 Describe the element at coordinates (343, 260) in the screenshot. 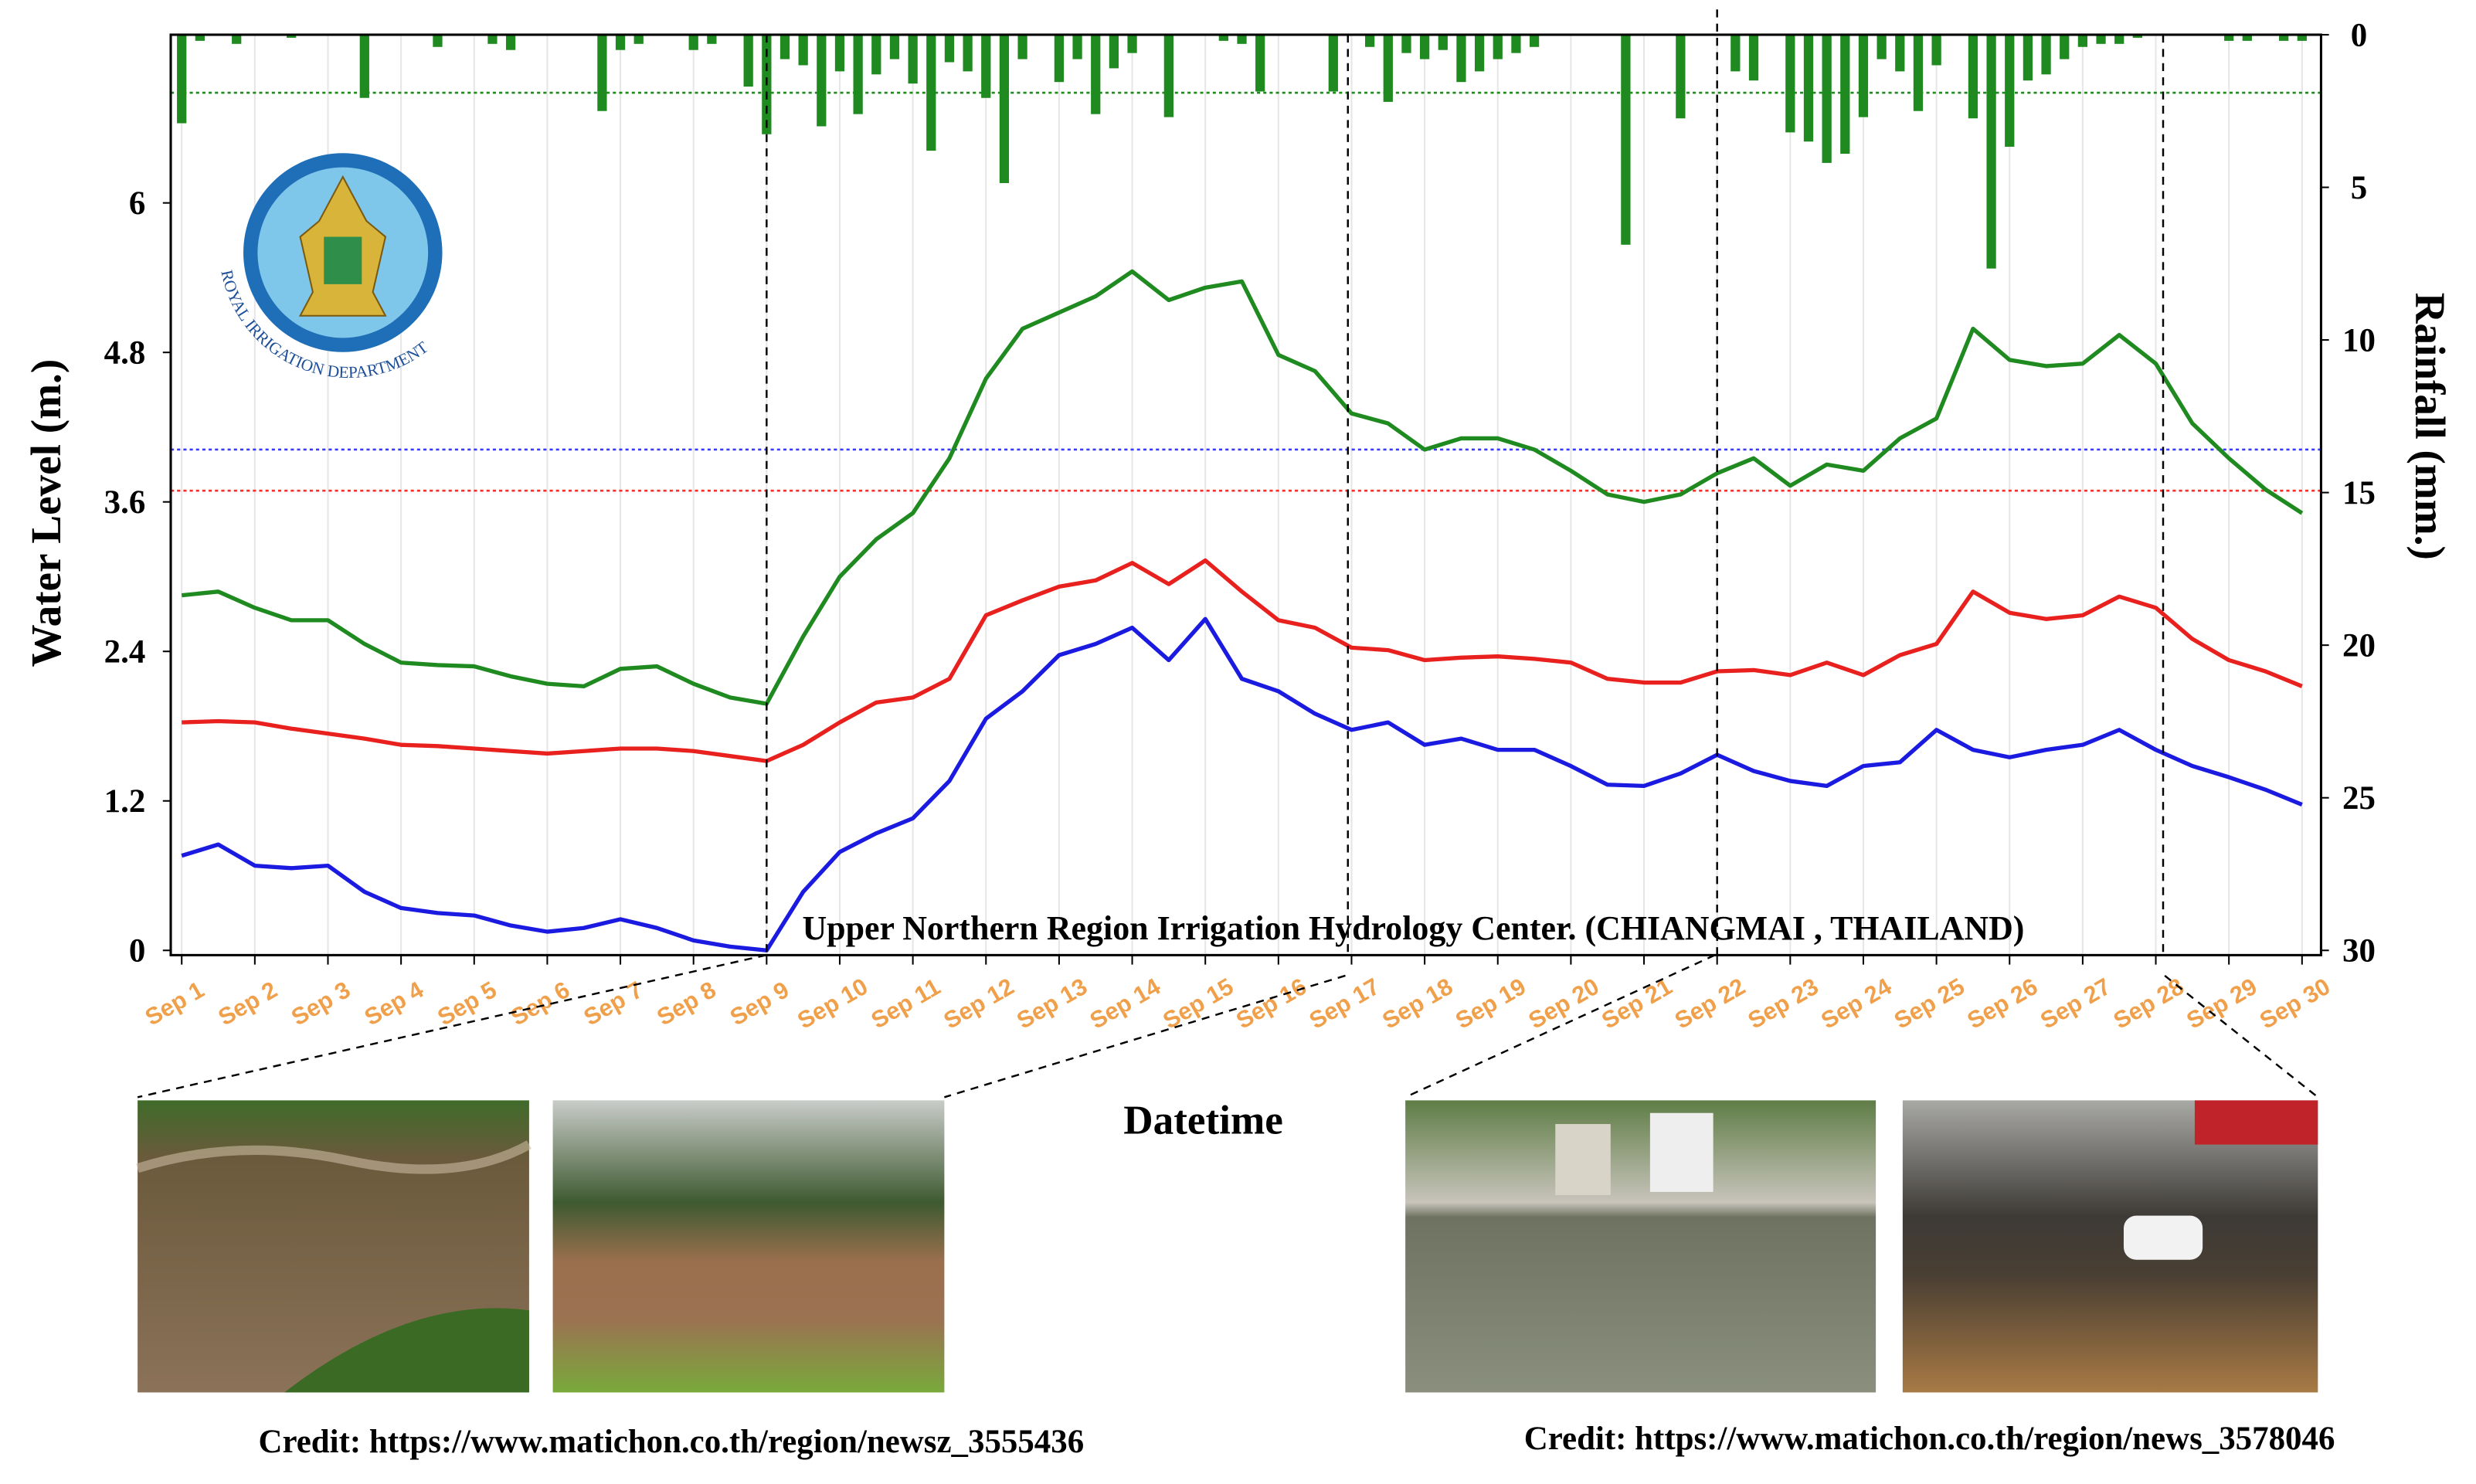

I see `logo-figure` at that location.